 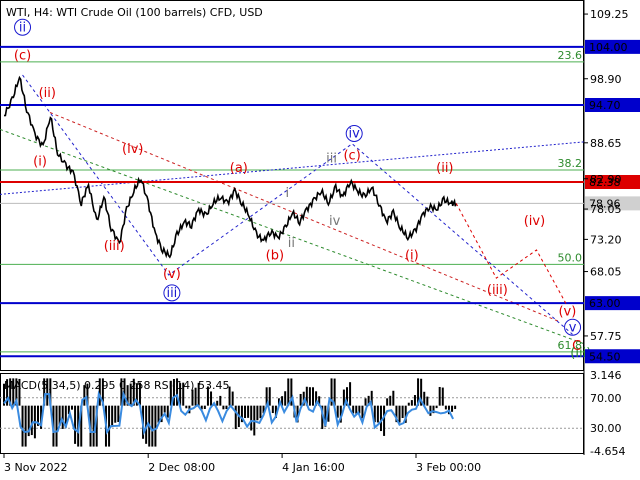 What do you see at coordinates (608, 47) in the screenshot?
I see `level-tag-label: 104.00` at bounding box center [608, 47].